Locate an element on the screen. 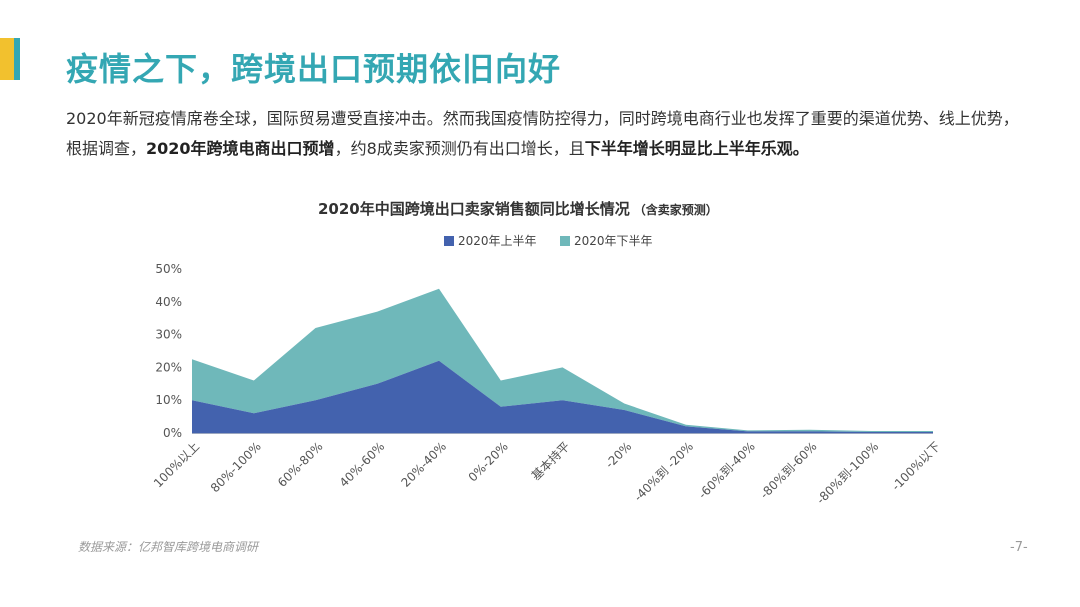 Image resolution: width=1080 pixels, height=607 pixels. chart-title-main: 2020年中国跨境出口卖家销售额同比增长情况 is located at coordinates (474, 209).